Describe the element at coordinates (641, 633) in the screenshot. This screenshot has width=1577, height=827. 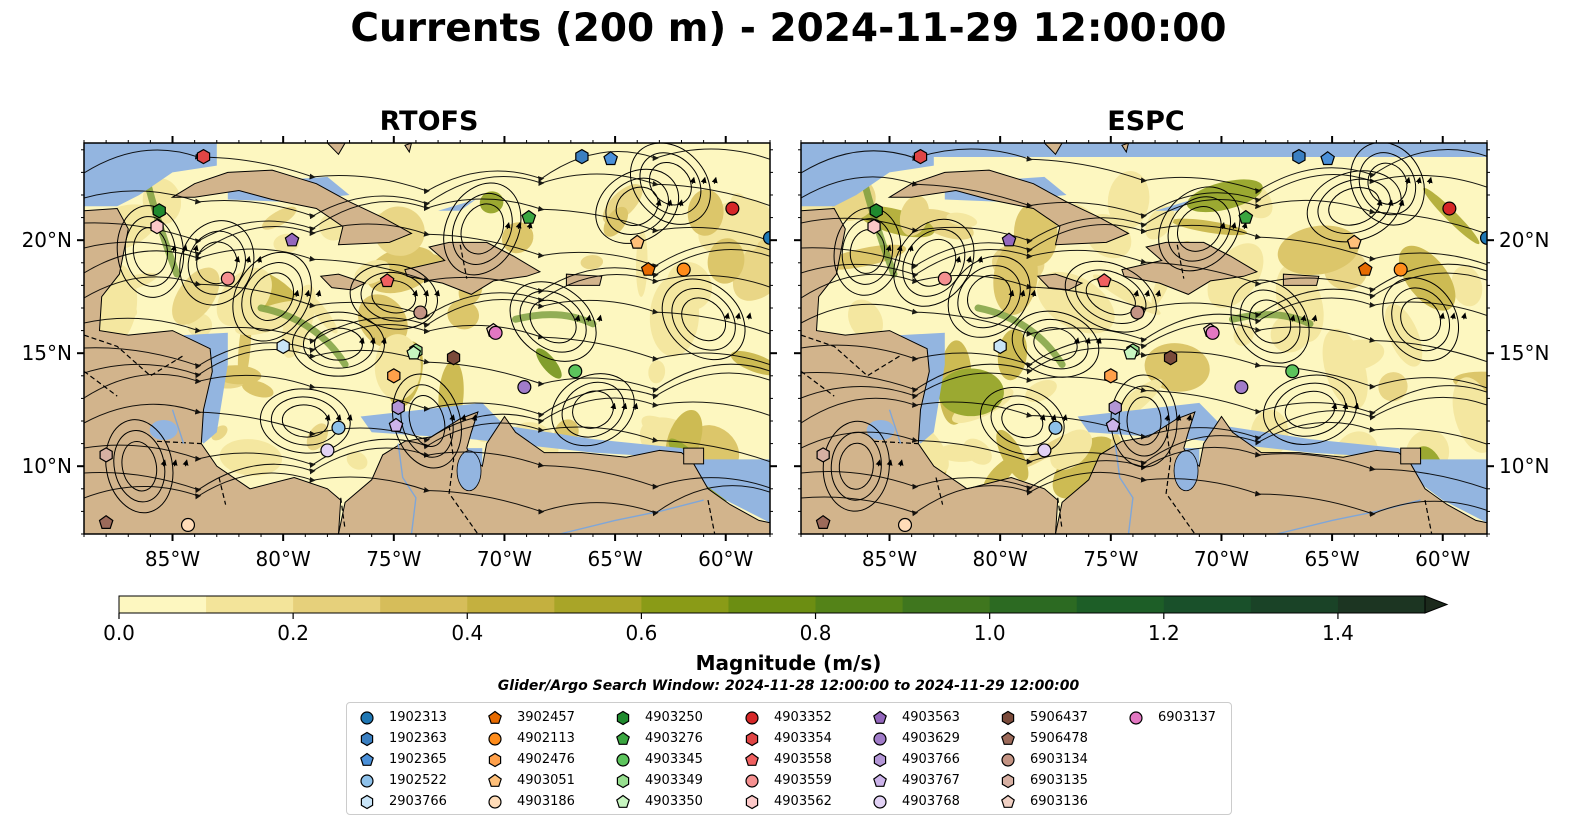
I see `colorbar-tick-label: 0.6` at that location.